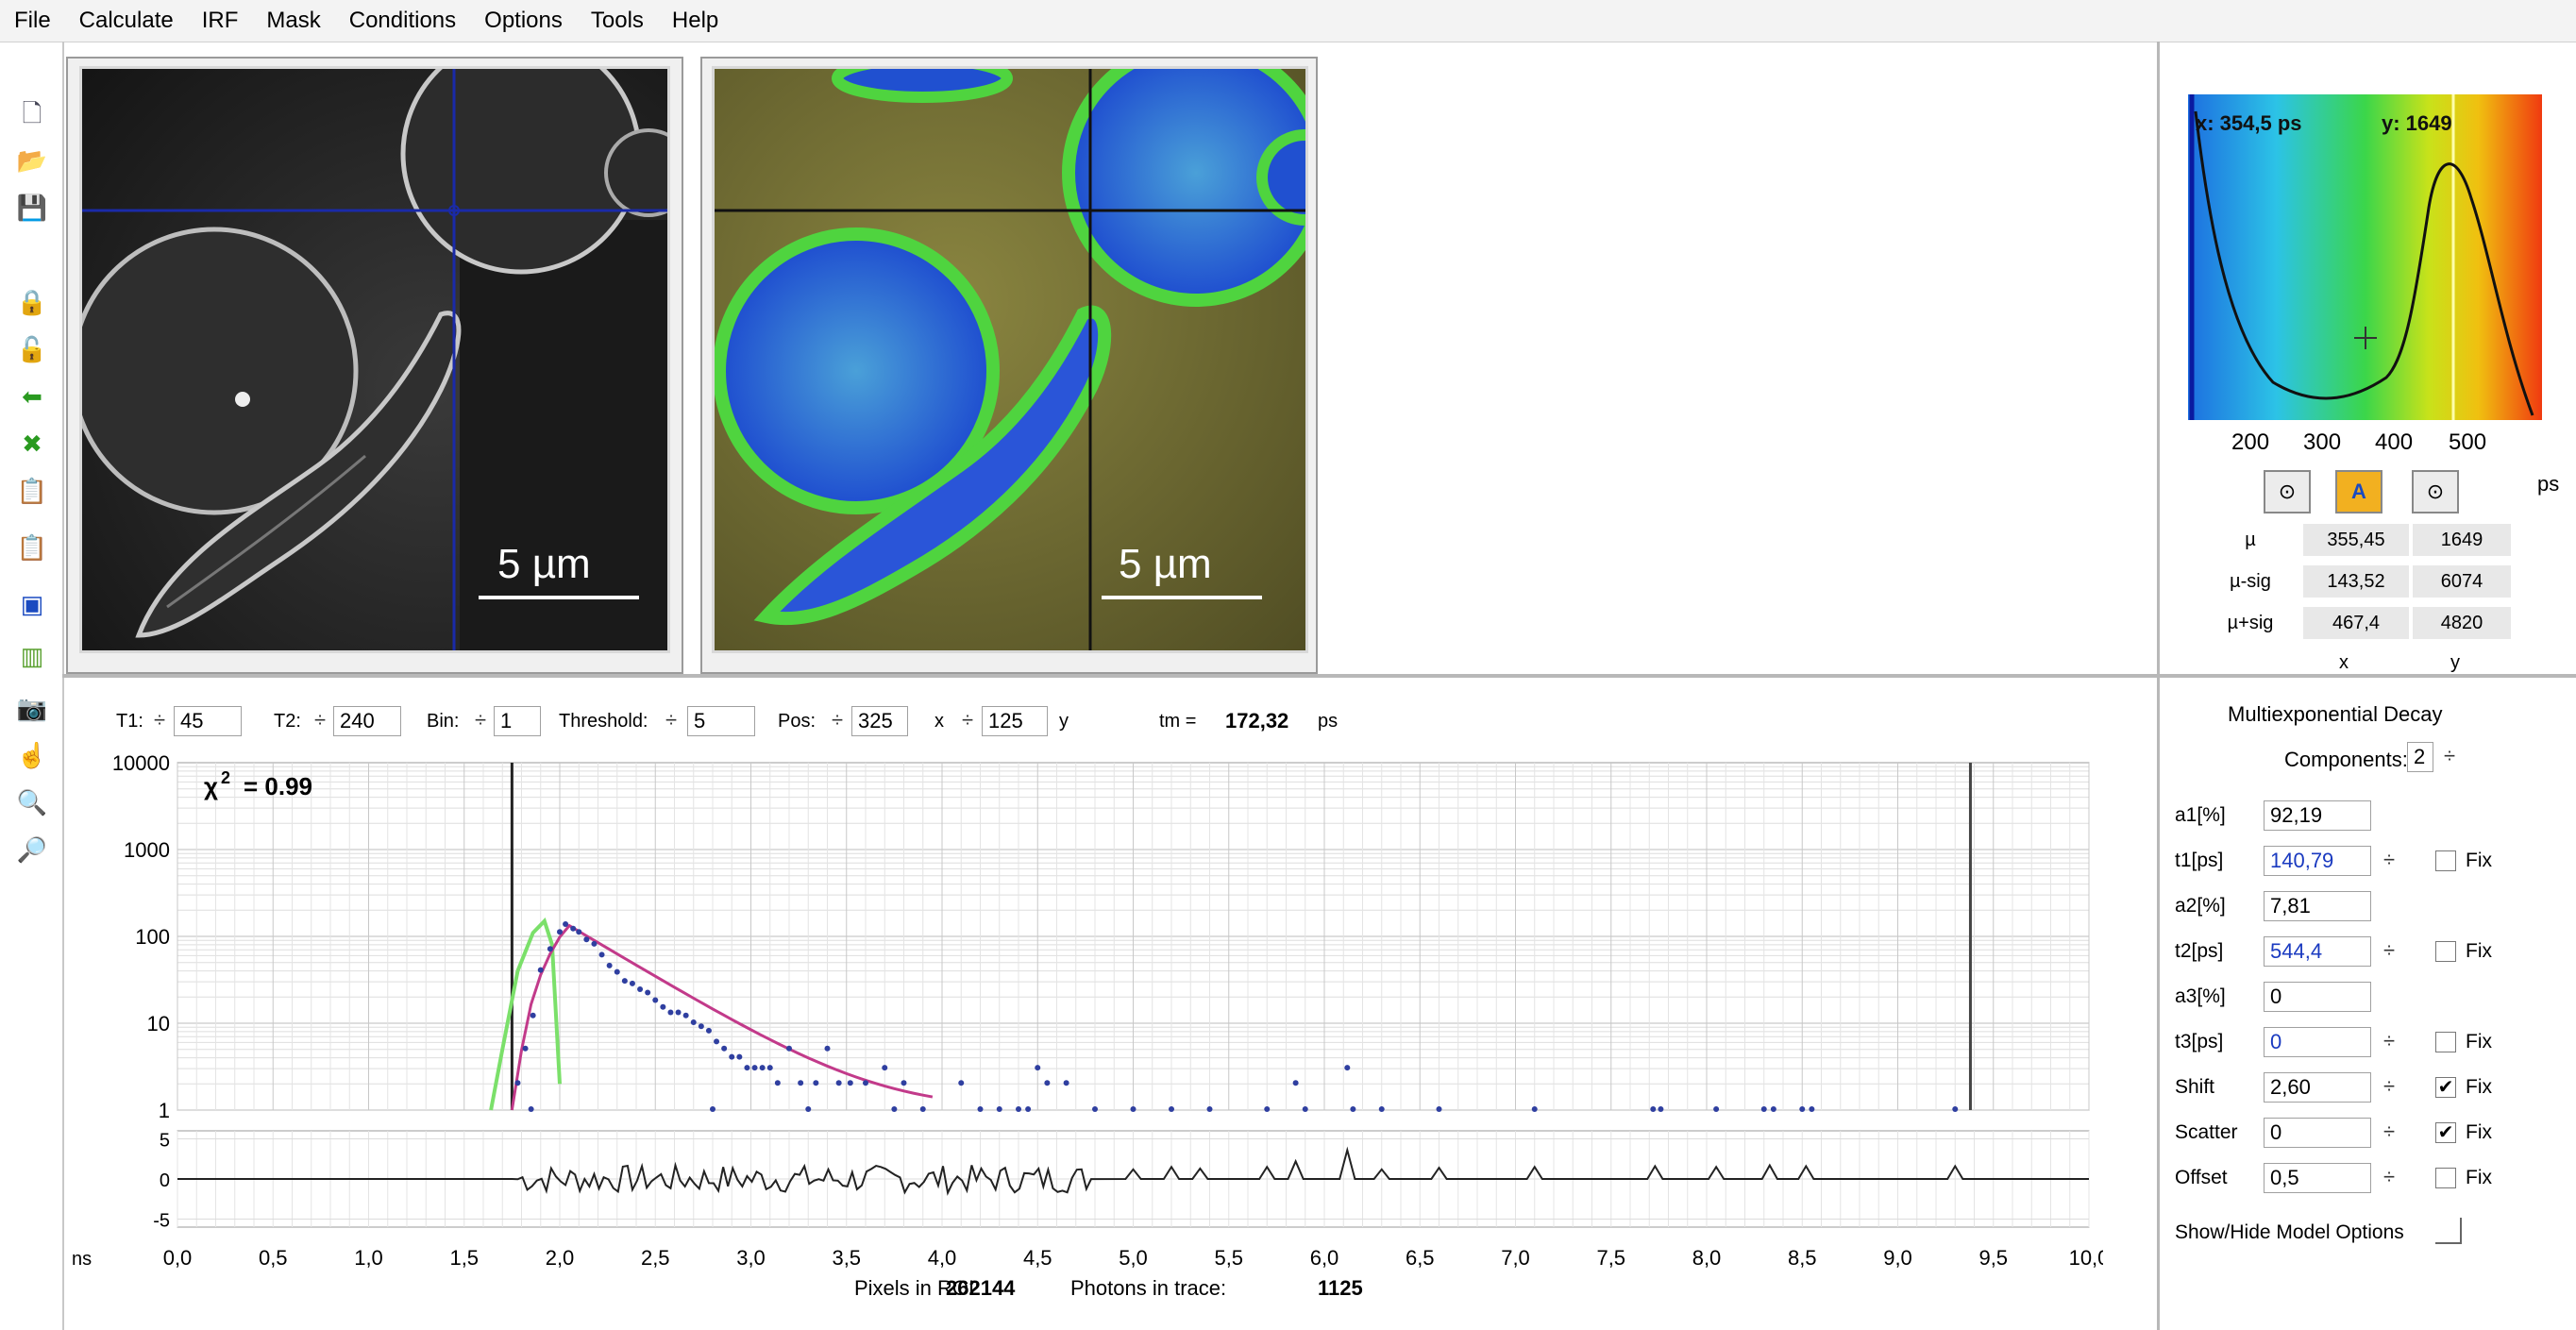 The height and width of the screenshot is (1330, 2576). I want to click on histogram-zoom-button: ⊙, so click(2288, 491).